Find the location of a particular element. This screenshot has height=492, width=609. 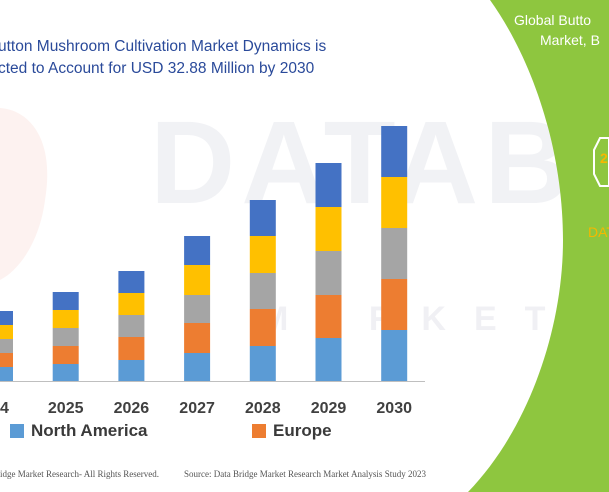

side-panel-title-line-2: Market, B is located at coordinates (570, 40).